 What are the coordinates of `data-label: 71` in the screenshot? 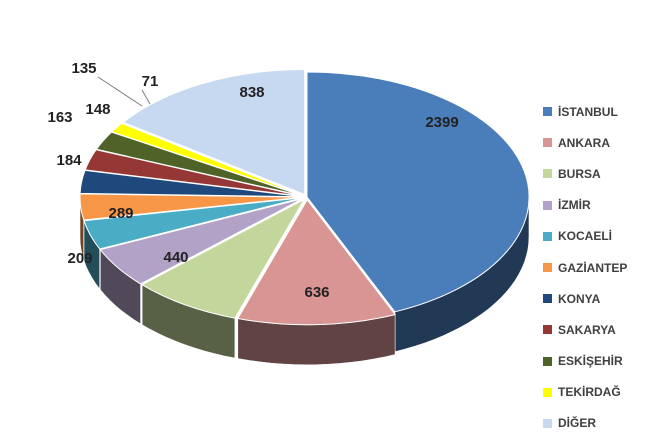 It's located at (150, 81).